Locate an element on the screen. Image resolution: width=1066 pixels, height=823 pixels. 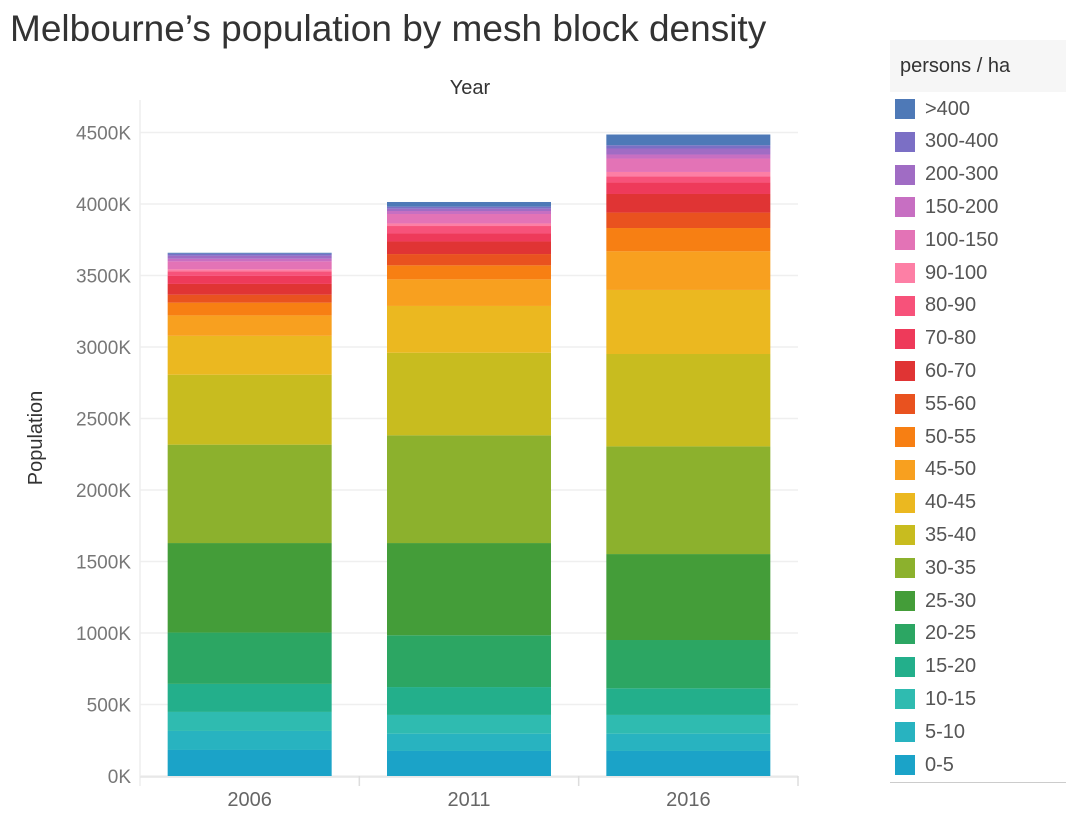
legend-label: 55-60 is located at coordinates (951, 403).